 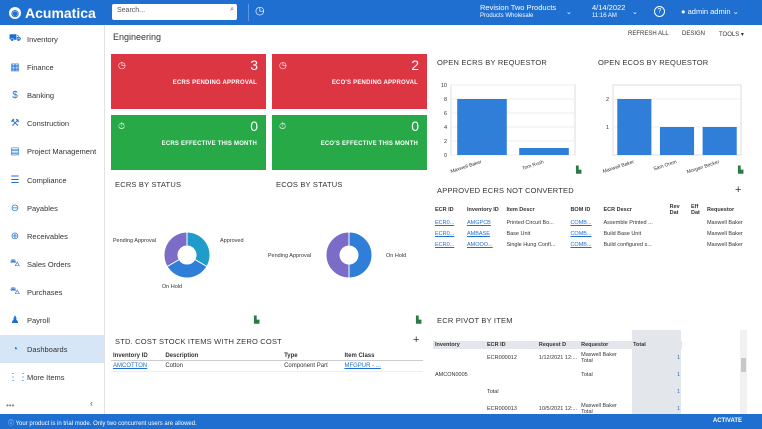 What do you see at coordinates (188, 142) in the screenshot?
I see `tile-ecrs-effective: ⏱ 0 ECRS EFFECTIVE THIS MONTH` at bounding box center [188, 142].